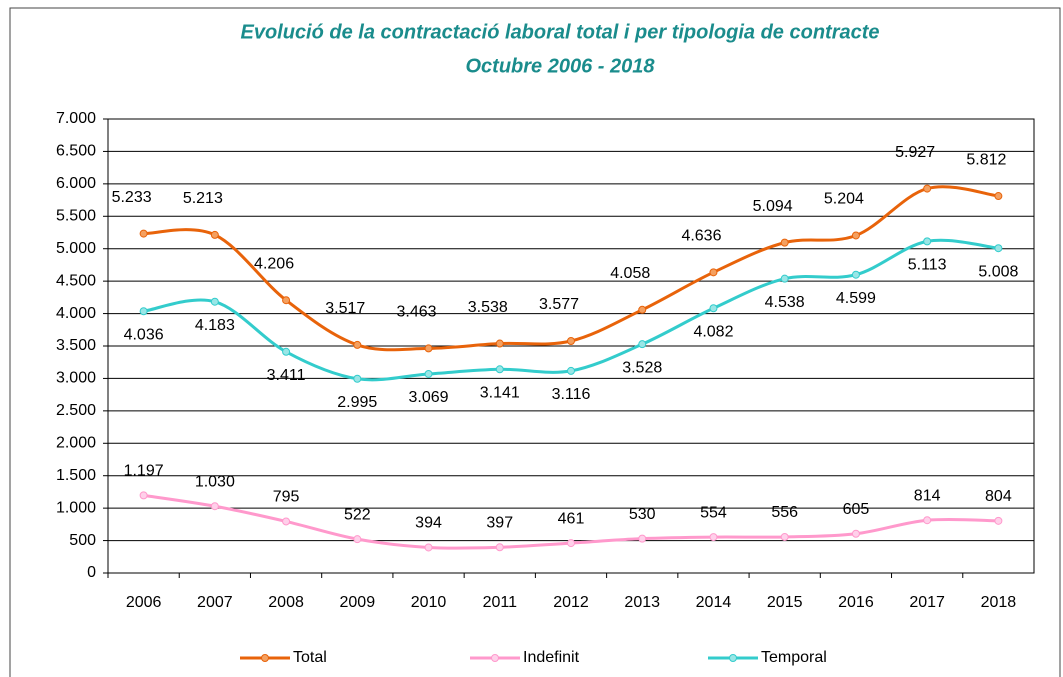 The width and height of the screenshot is (1063, 677). I want to click on x-tick-label: 2009, so click(358, 602).